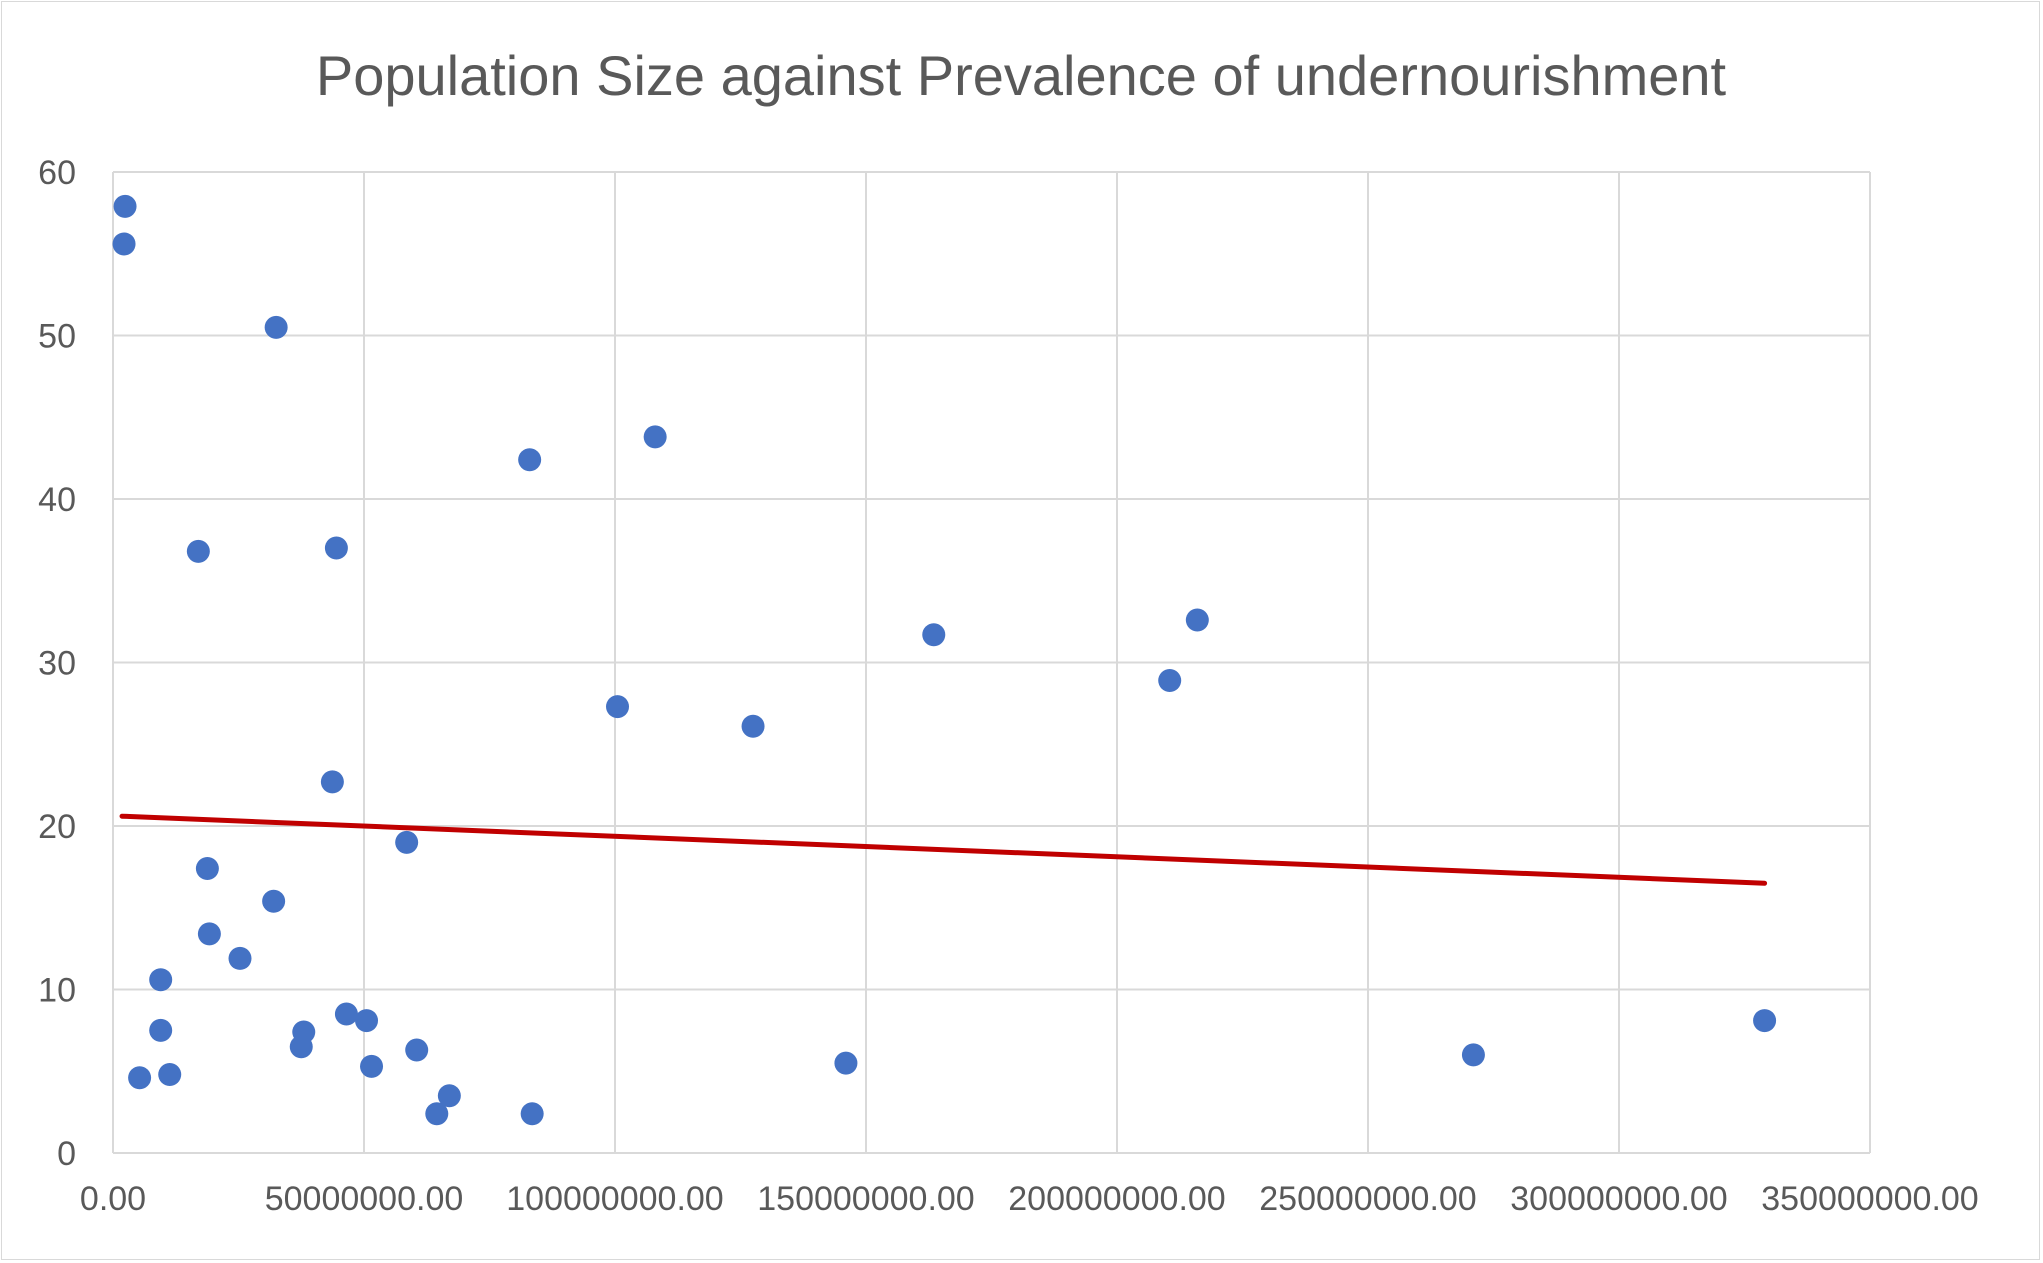  Describe the element at coordinates (113, 1199) in the screenshot. I see `x-tick-label: 0.00` at that location.